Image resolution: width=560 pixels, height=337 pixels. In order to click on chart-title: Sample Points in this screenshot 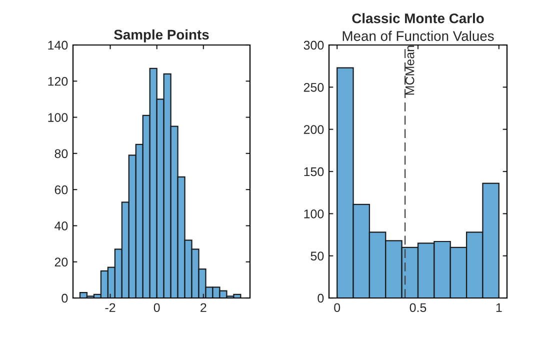, I will do `click(161, 35)`.